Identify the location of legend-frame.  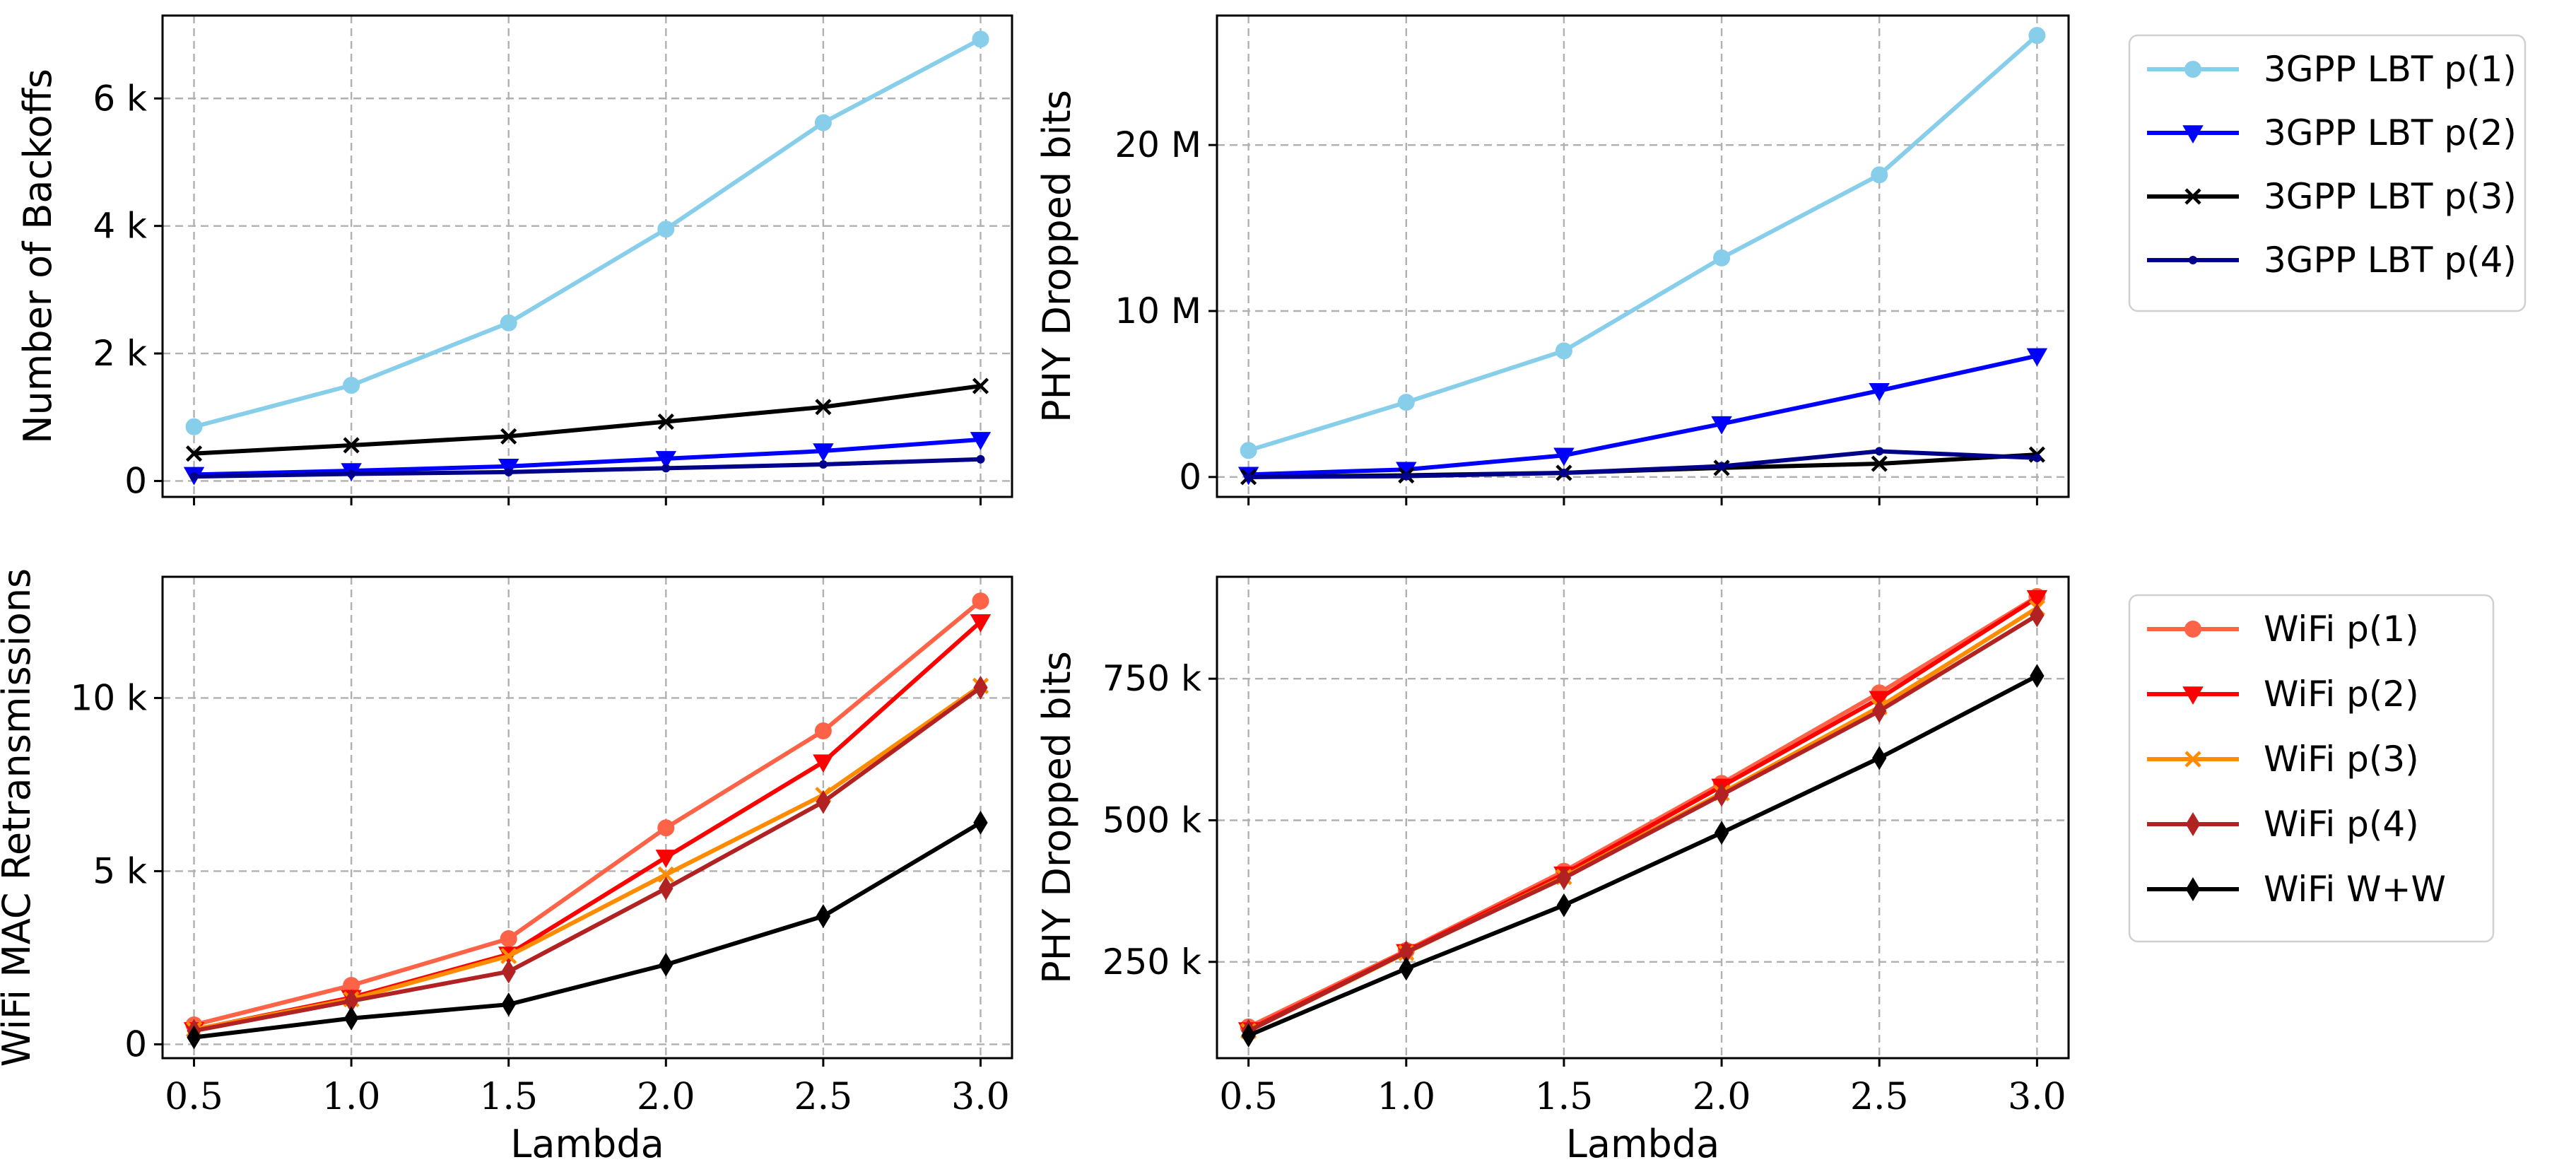
(2311, 768).